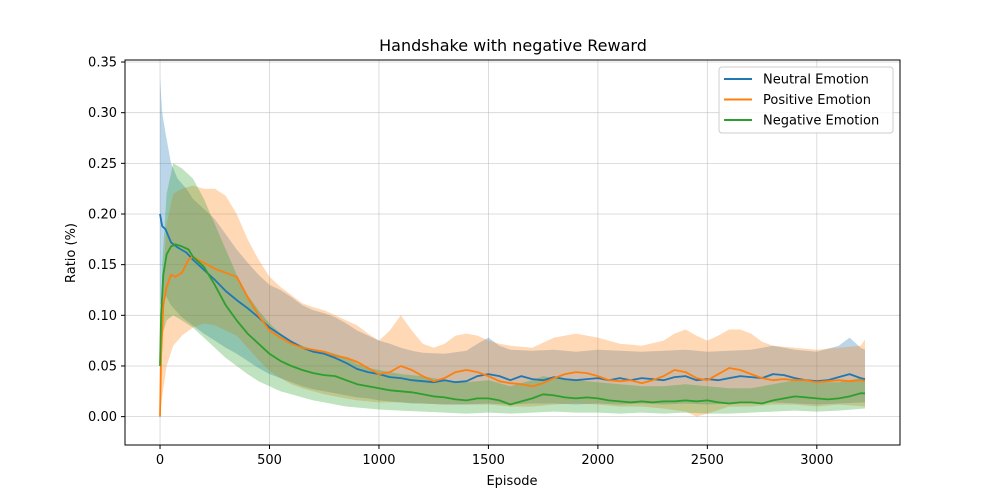  What do you see at coordinates (816, 80) in the screenshot?
I see `neutral-emotion-legend-label: Neutral Emotion` at bounding box center [816, 80].